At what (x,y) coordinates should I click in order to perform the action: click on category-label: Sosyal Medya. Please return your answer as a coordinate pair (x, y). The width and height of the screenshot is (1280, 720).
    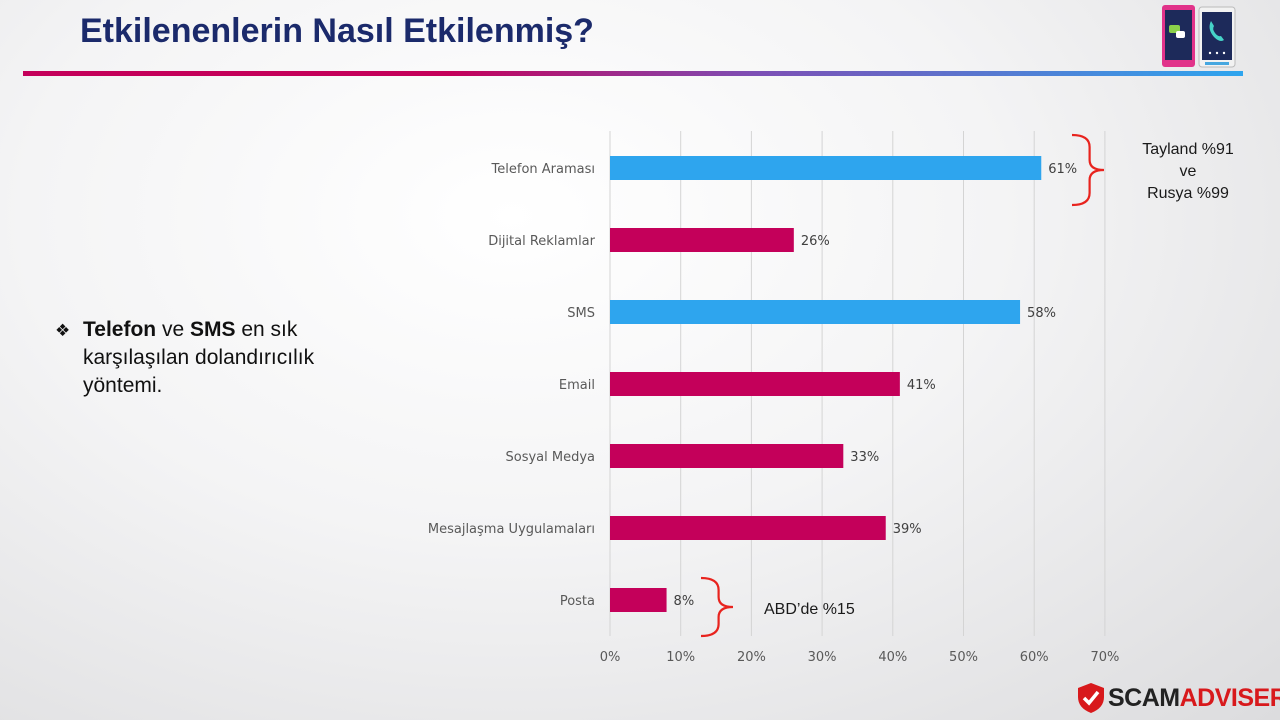
    Looking at the image, I should click on (550, 457).